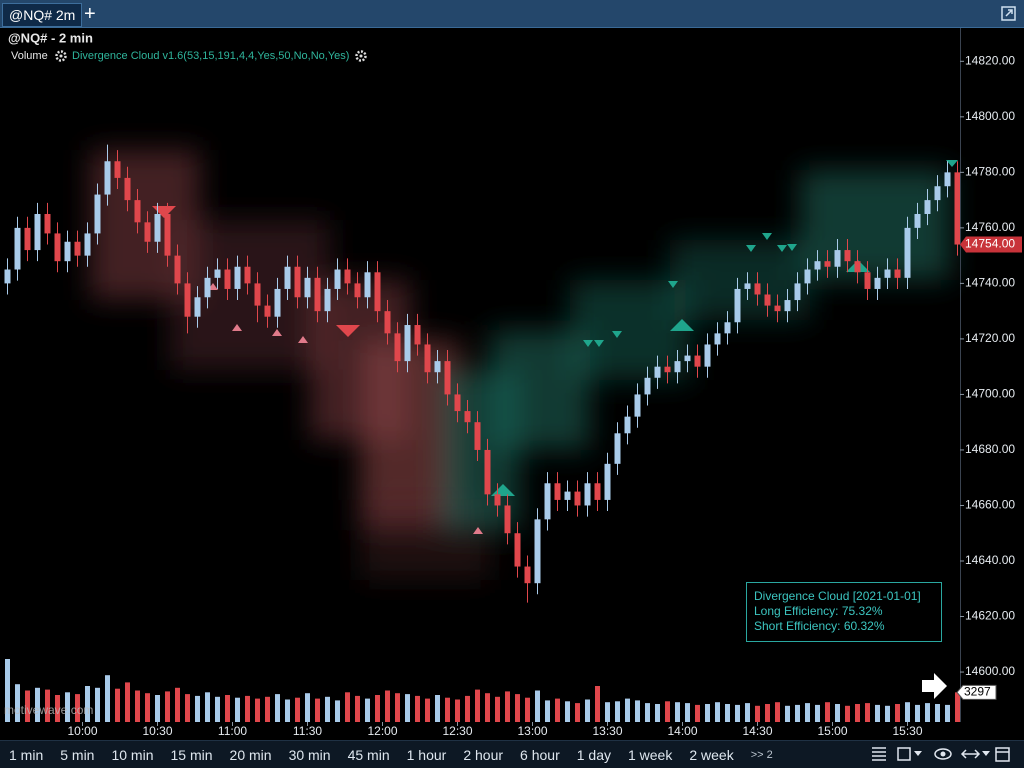  Describe the element at coordinates (29, 56) in the screenshot. I see `indicator-label: Volume` at that location.